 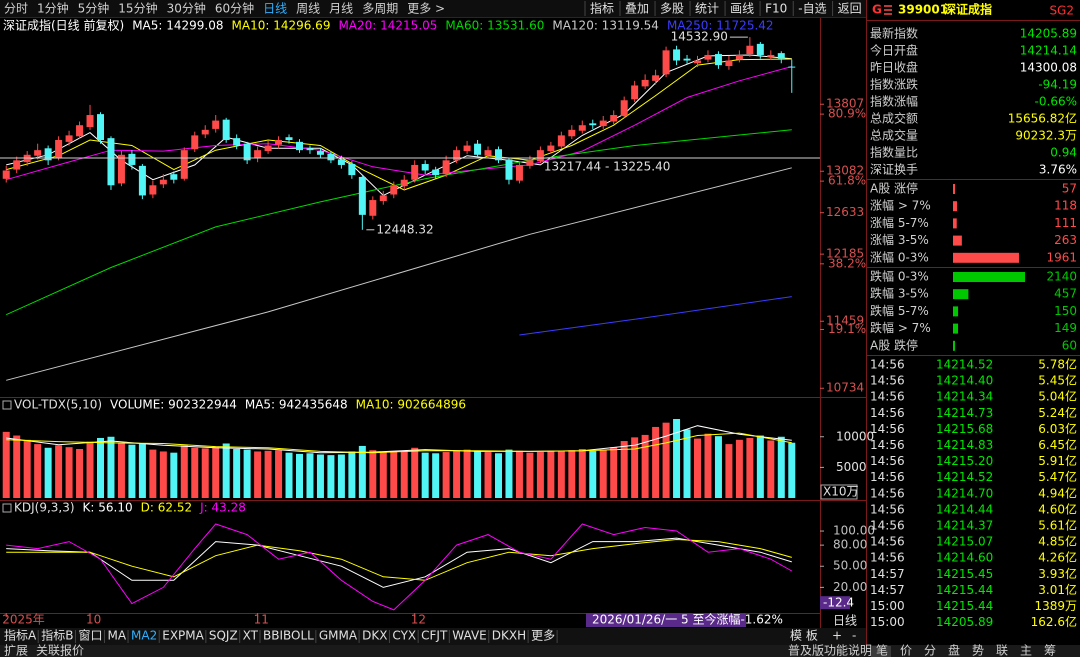 What do you see at coordinates (540, 651) in the screenshot?
I see `footer-bg` at bounding box center [540, 651].